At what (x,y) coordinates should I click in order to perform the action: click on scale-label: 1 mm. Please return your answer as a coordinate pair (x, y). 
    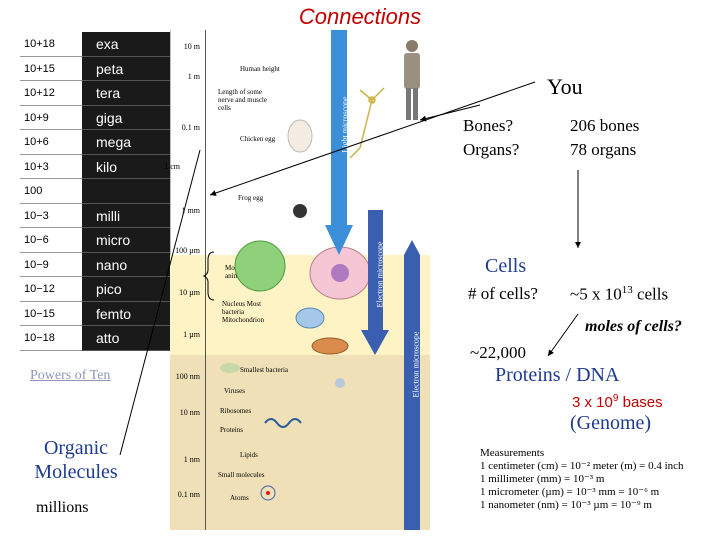
    Looking at the image, I should click on (190, 210).